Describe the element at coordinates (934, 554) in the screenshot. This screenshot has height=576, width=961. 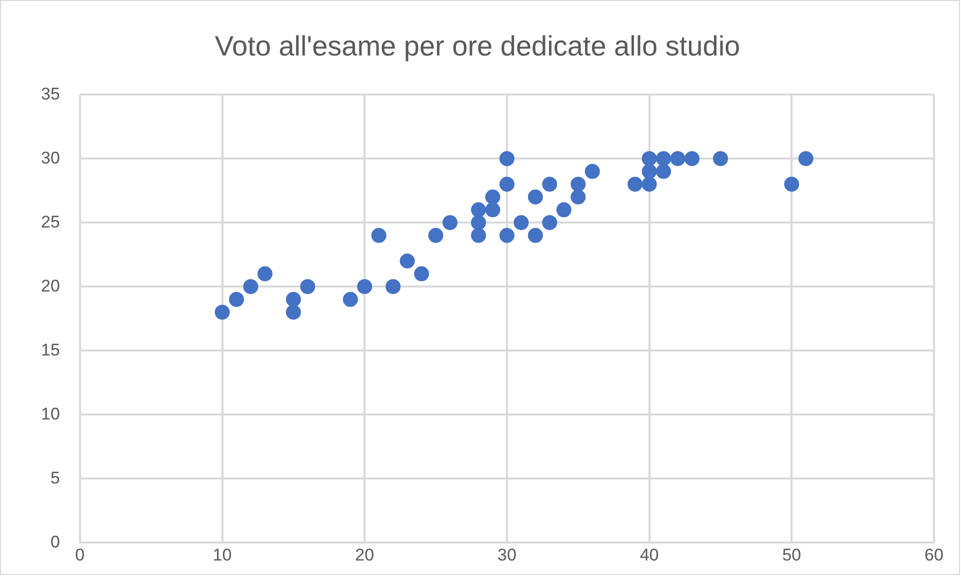
I see `x-tick-label: 60` at that location.